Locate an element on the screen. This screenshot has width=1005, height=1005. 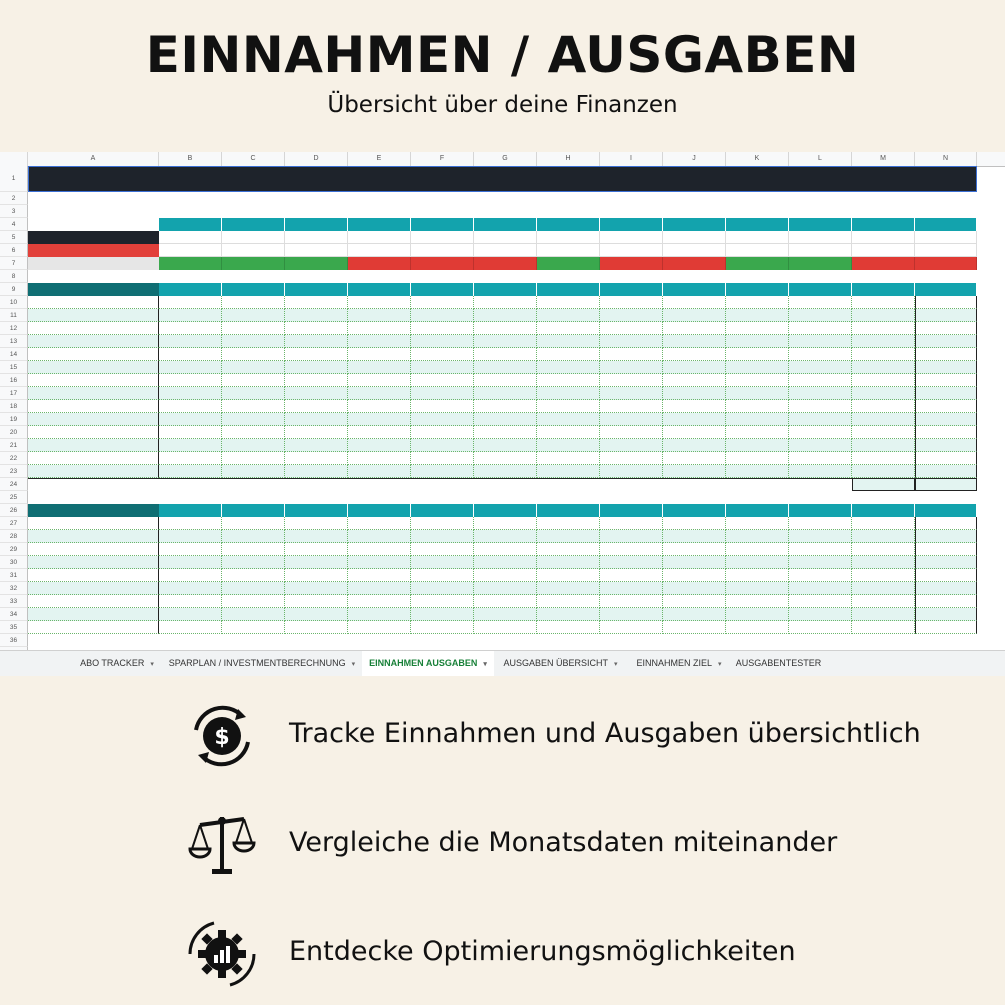
row-number: 21 is located at coordinates (14, 445).